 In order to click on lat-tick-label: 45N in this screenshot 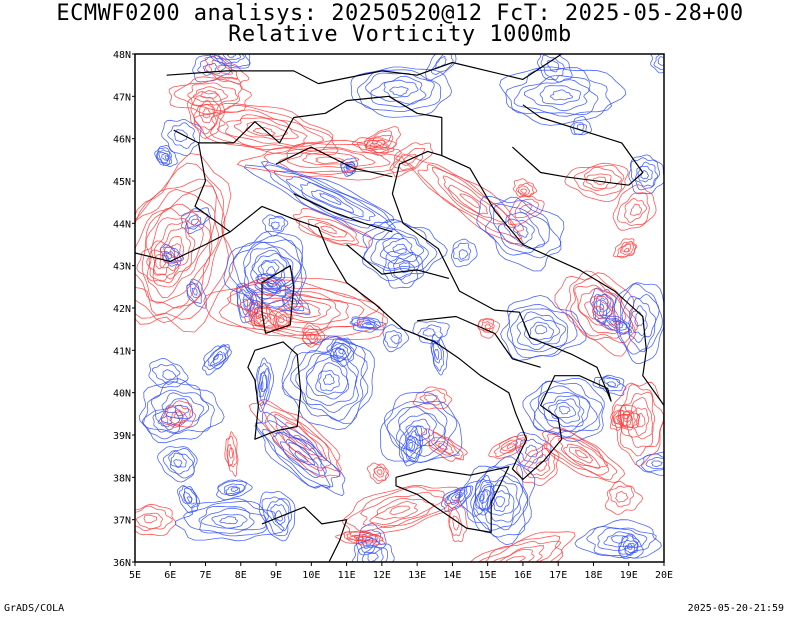, I will do `click(122, 182)`.